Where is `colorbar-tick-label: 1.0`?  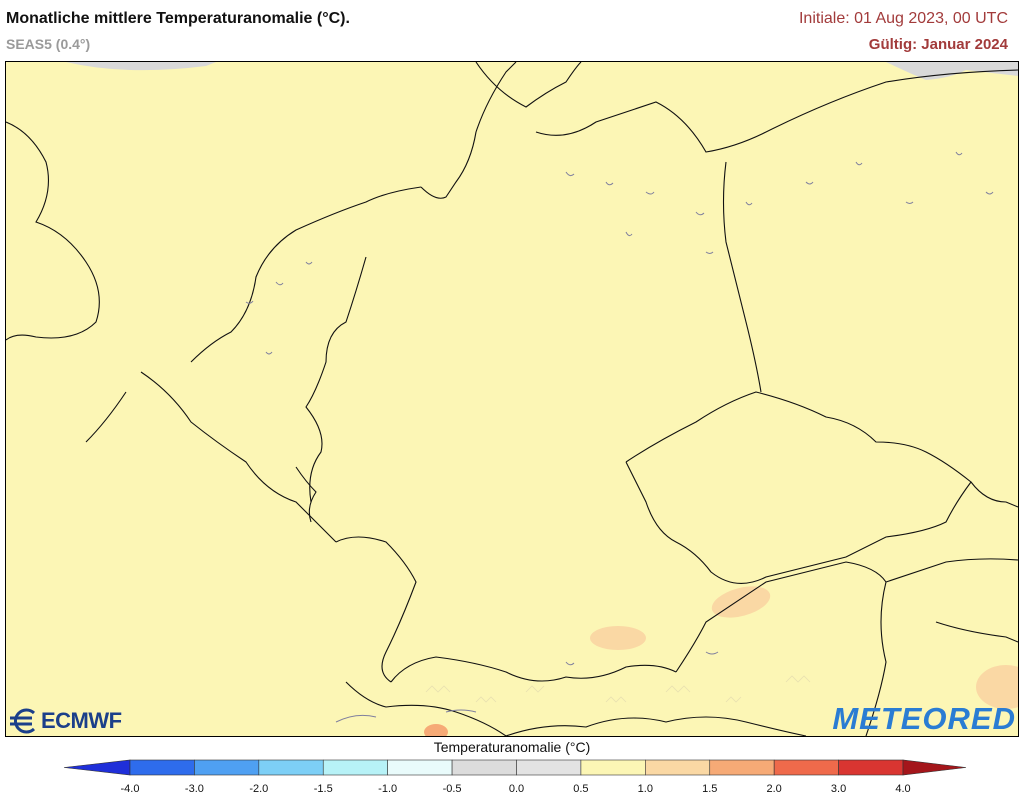
colorbar-tick-label: 1.0 is located at coordinates (645, 789).